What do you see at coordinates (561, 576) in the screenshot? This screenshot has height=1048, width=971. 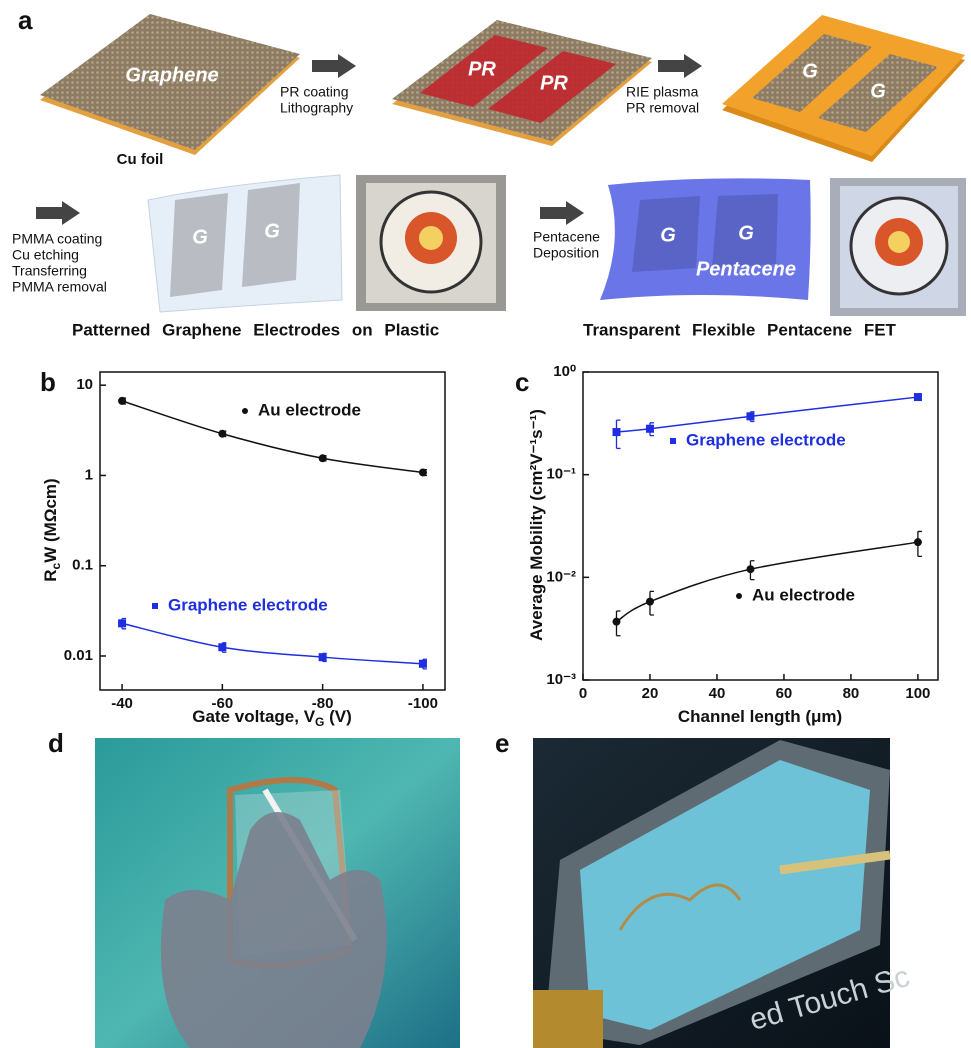 I see `y-tick-label: 10⁻²` at bounding box center [561, 576].